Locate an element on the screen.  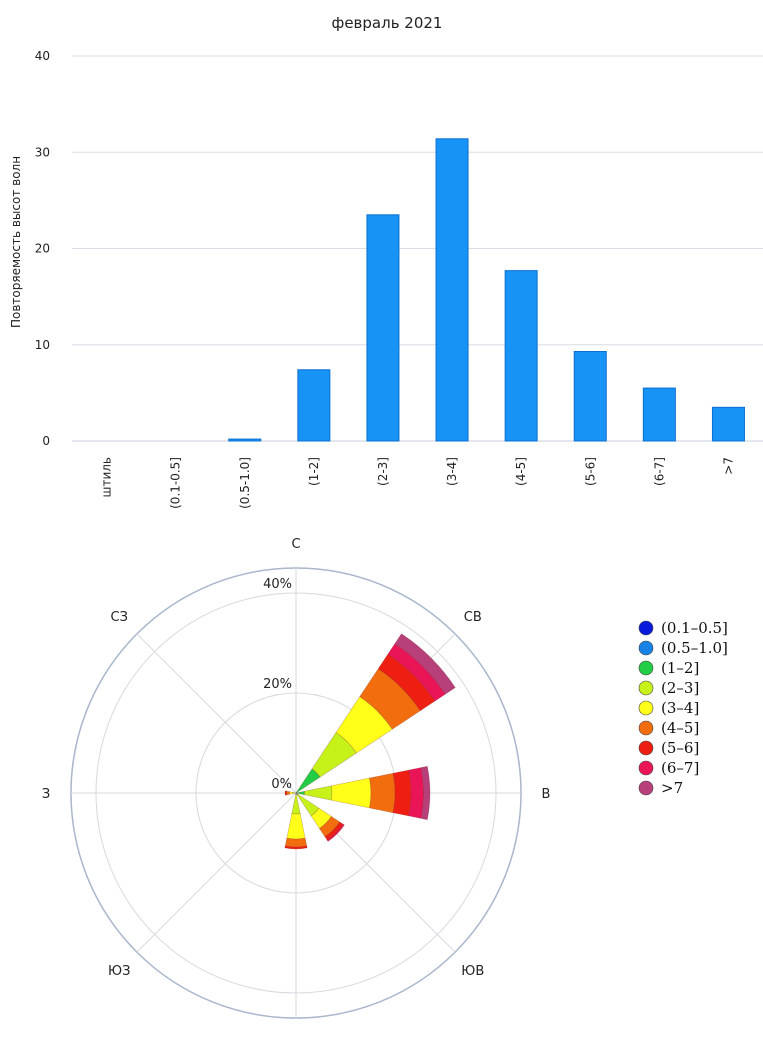
legend-item-label: (3–4] is located at coordinates (680, 708).